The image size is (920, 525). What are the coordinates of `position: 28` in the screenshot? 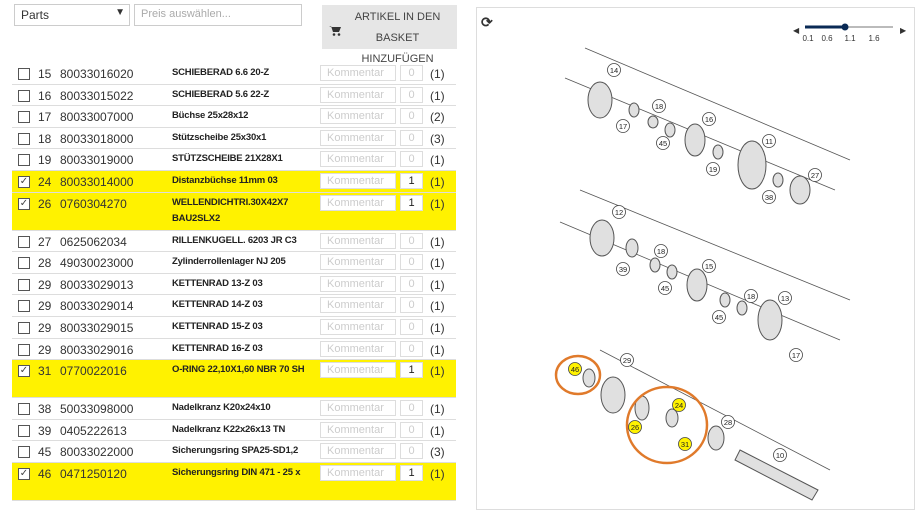 It's located at (45, 263).